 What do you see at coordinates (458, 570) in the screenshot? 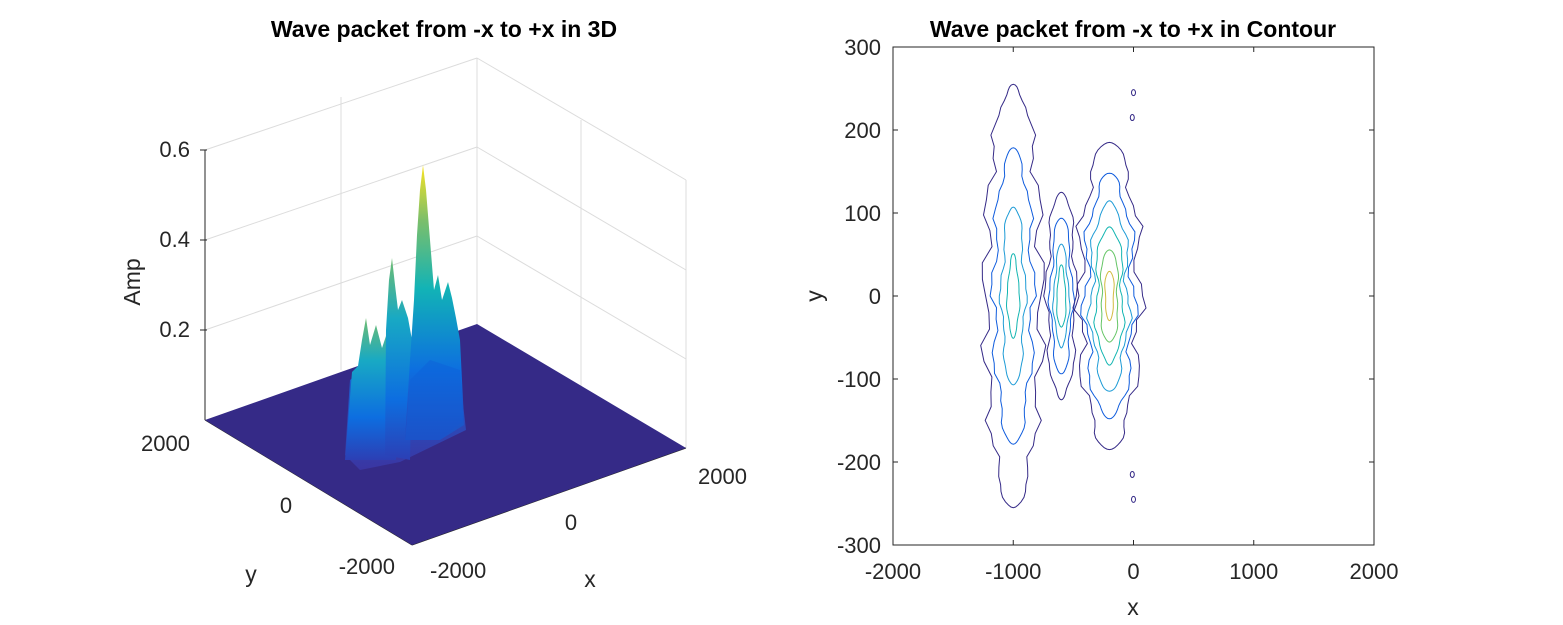
I see `x-tick-neg2000: -2000` at bounding box center [458, 570].